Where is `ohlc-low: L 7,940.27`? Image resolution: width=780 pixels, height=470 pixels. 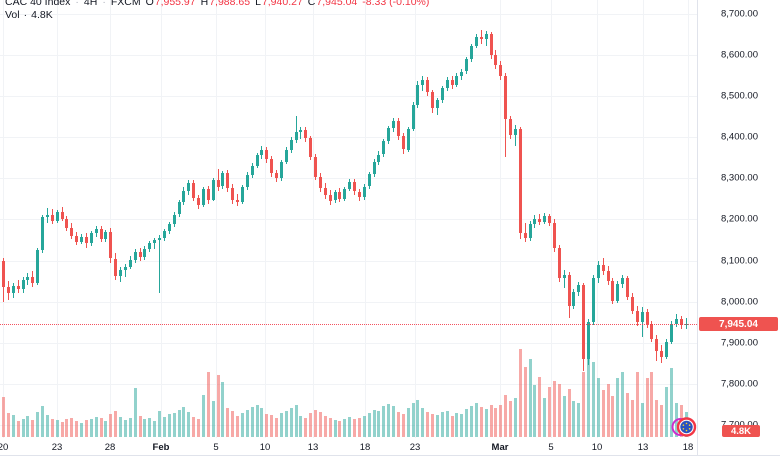 ohlc-low: L 7,940.27 is located at coordinates (279, 4).